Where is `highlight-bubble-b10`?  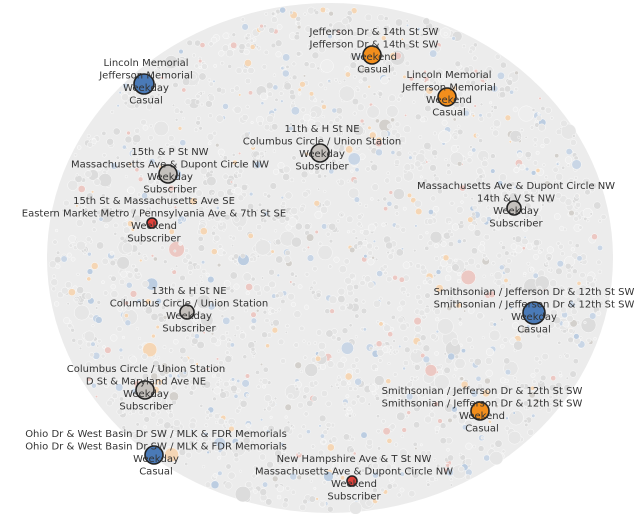 highlight-bubble-b10 is located at coordinates (145, 390).